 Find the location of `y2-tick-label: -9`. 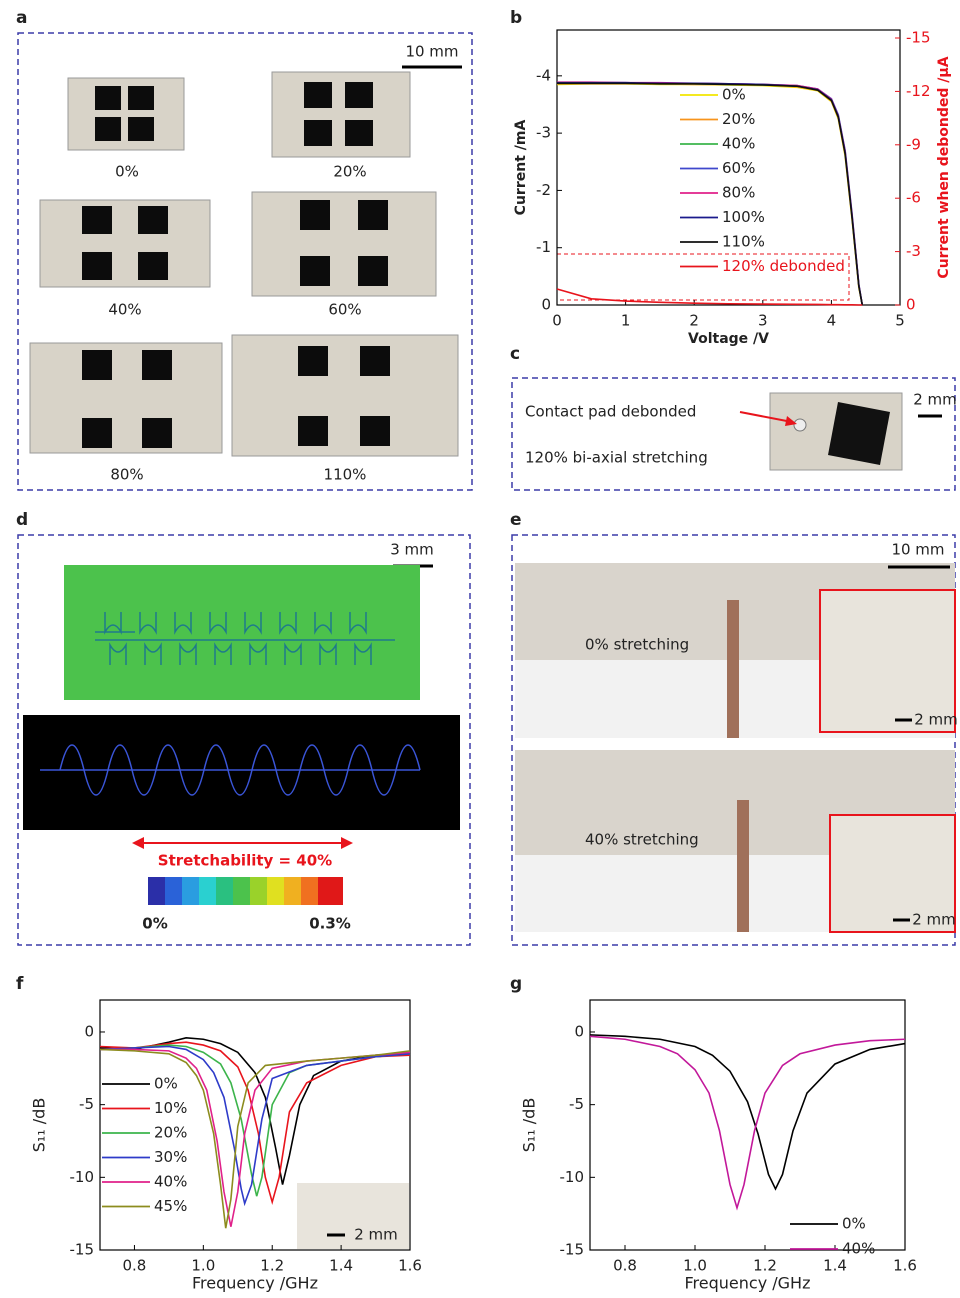

y2-tick-label: -9 is located at coordinates (913, 144).